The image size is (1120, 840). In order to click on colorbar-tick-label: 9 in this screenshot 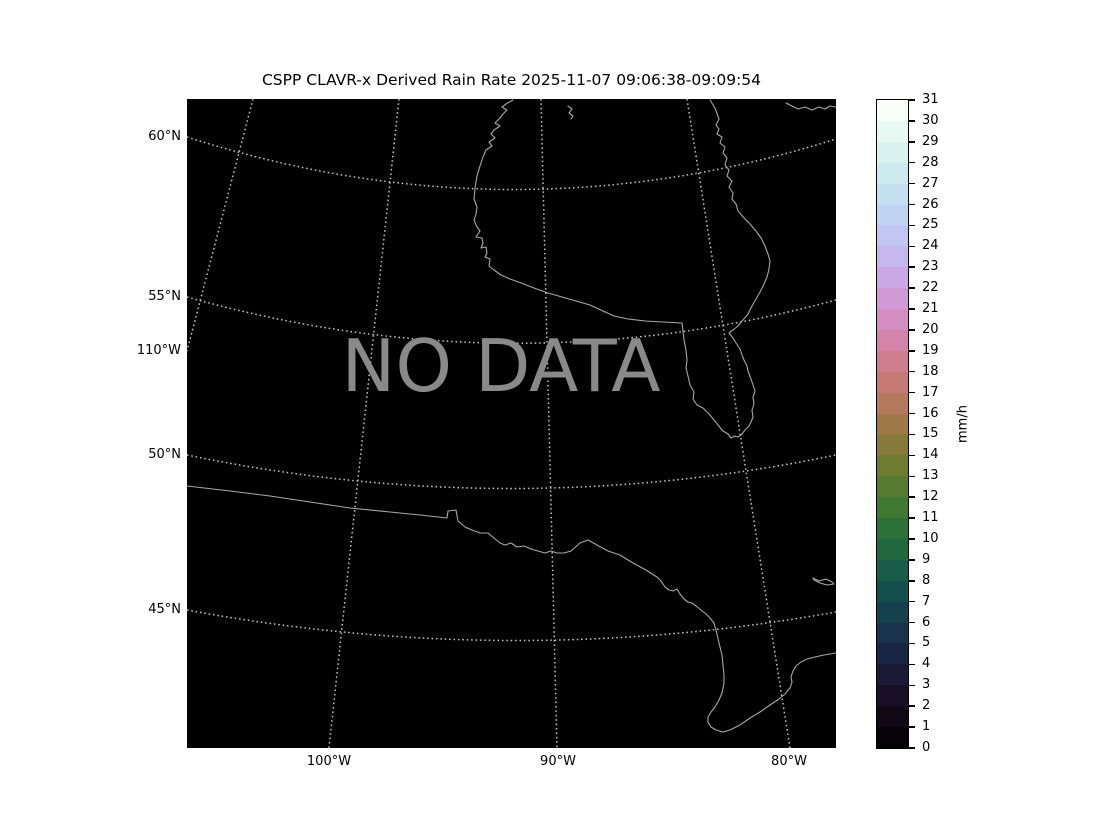, I will do `click(926, 559)`.